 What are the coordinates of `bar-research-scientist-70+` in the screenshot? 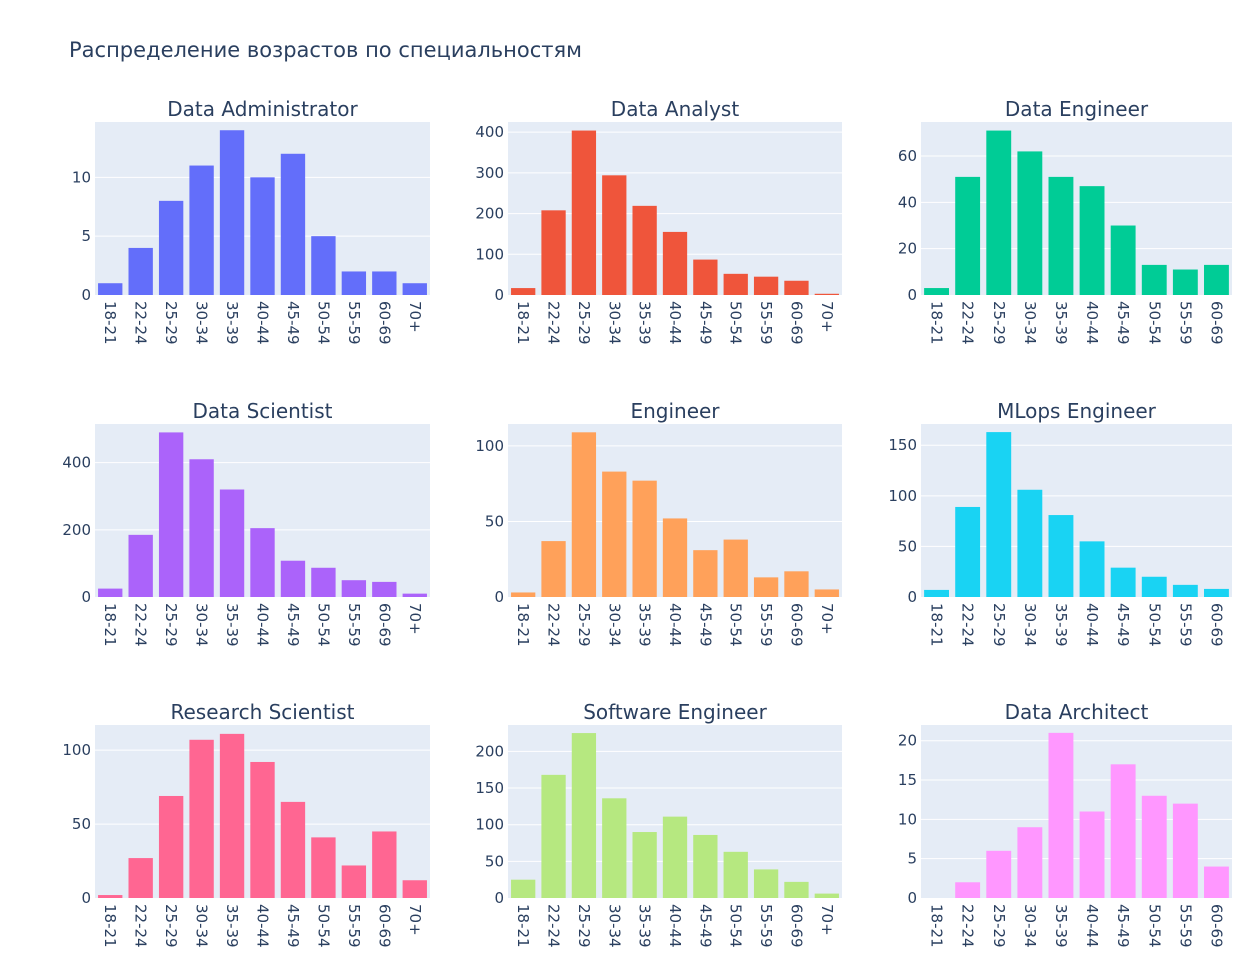 It's located at (414, 889).